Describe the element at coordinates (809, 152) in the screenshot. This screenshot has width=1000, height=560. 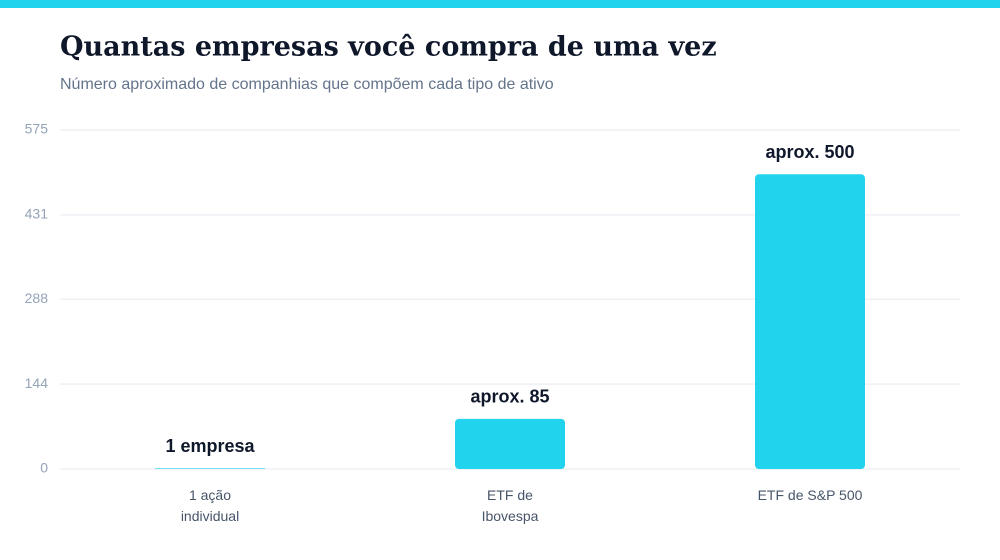
I see `value-label: aprox. 500` at that location.